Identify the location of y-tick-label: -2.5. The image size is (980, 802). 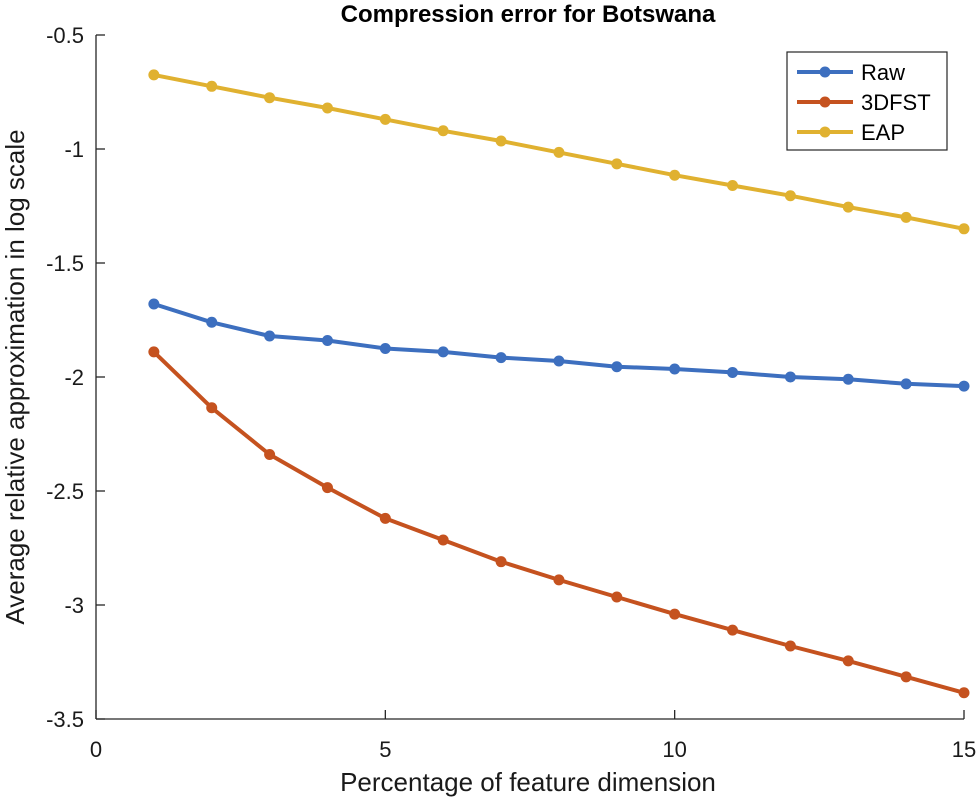
(65, 491).